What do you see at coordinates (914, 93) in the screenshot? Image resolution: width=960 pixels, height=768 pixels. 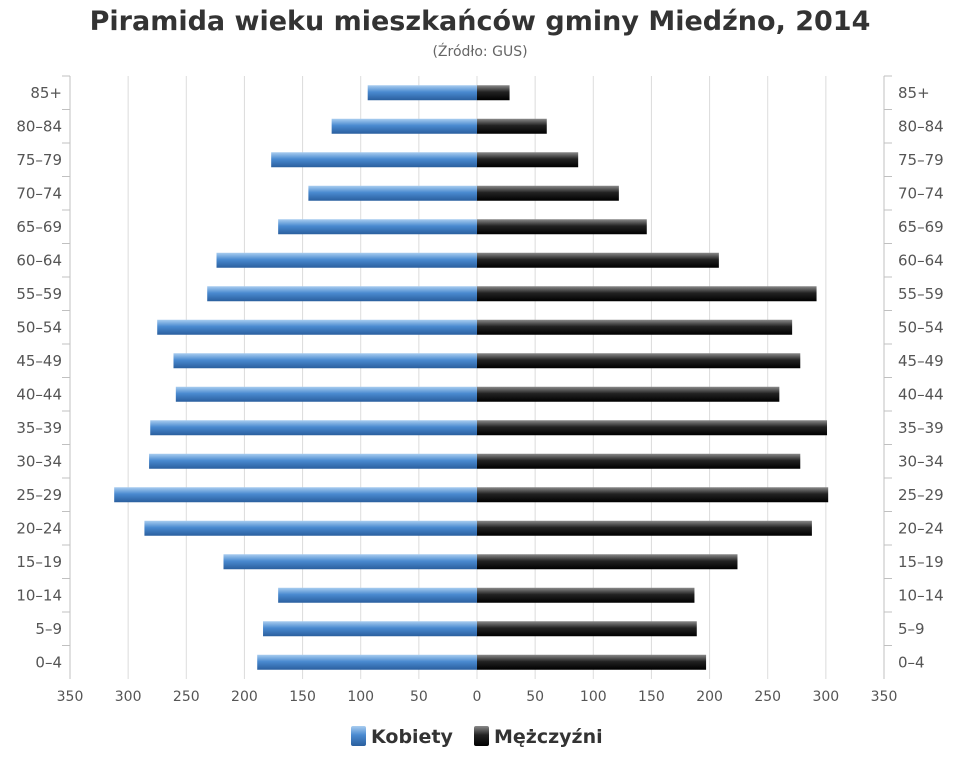 I see `category-label-right: 85+` at bounding box center [914, 93].